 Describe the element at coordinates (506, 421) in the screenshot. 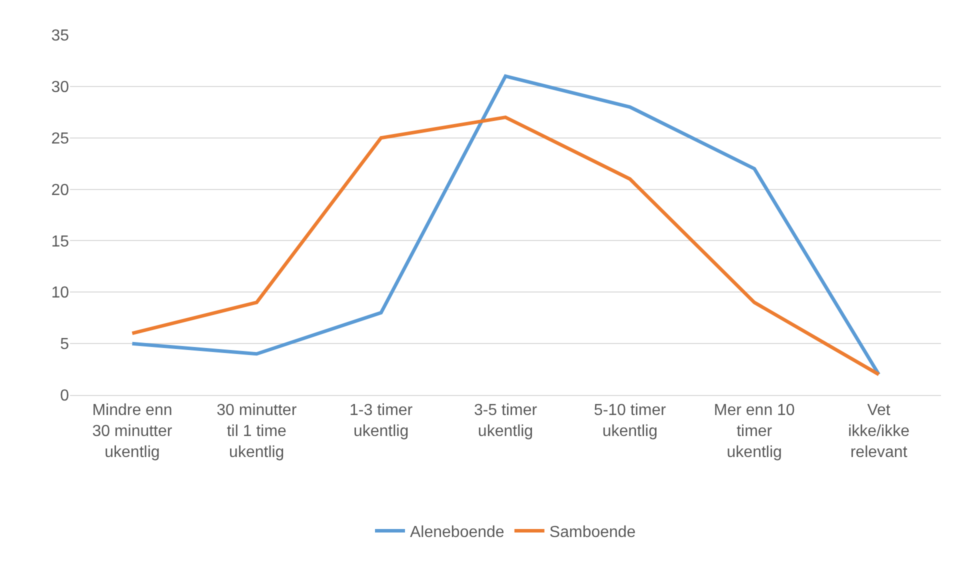

I see `x-tick-label: 3-5 timer ukentlig` at that location.